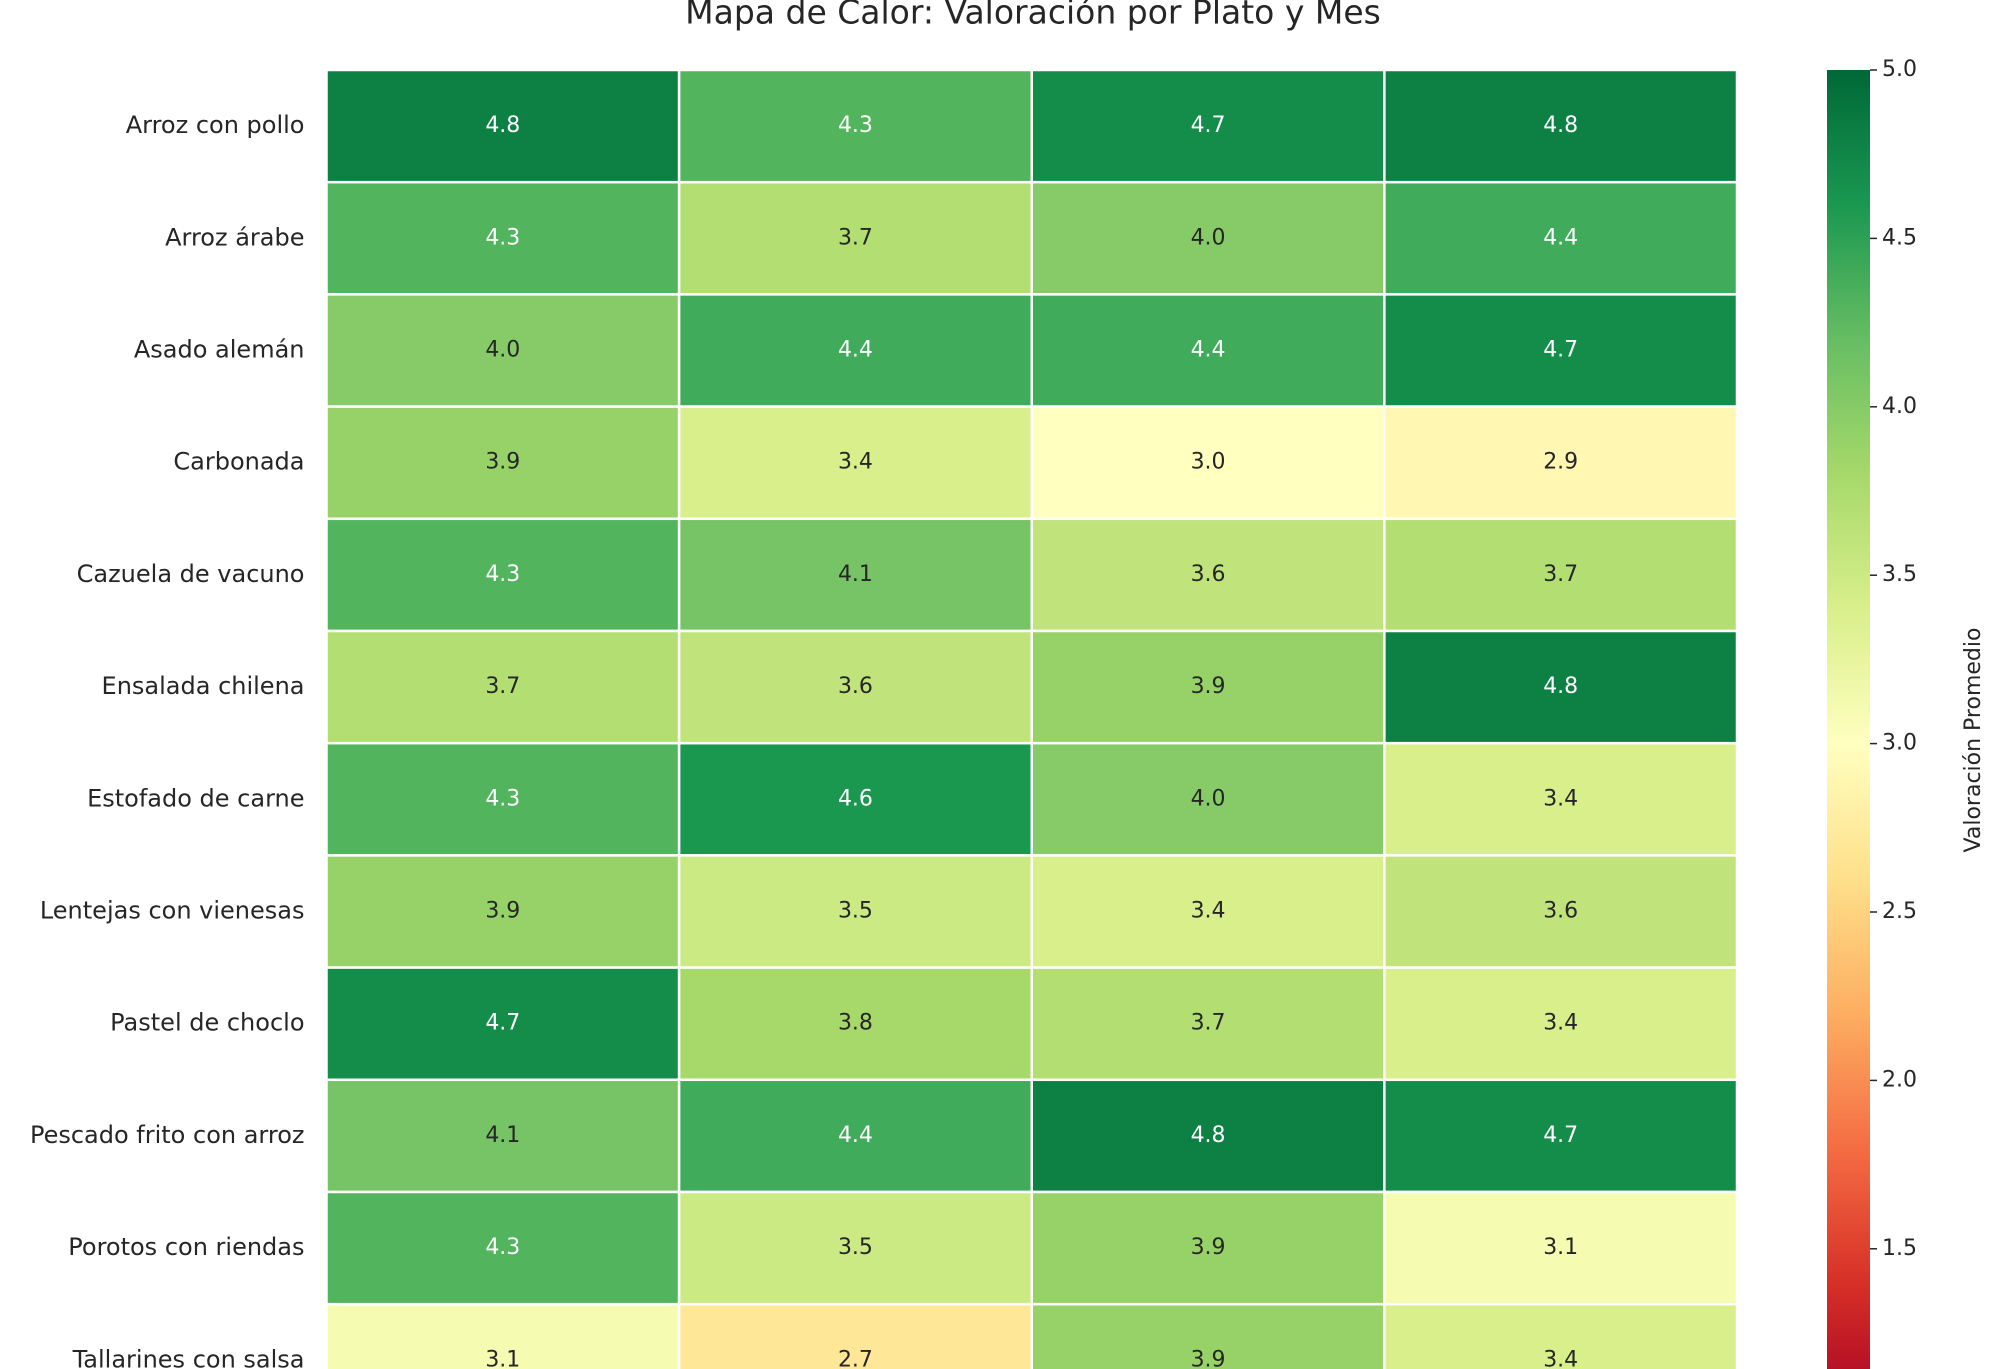 The height and width of the screenshot is (1369, 2000). I want to click on colorbar-label: Valoración Promedio, so click(1973, 740).